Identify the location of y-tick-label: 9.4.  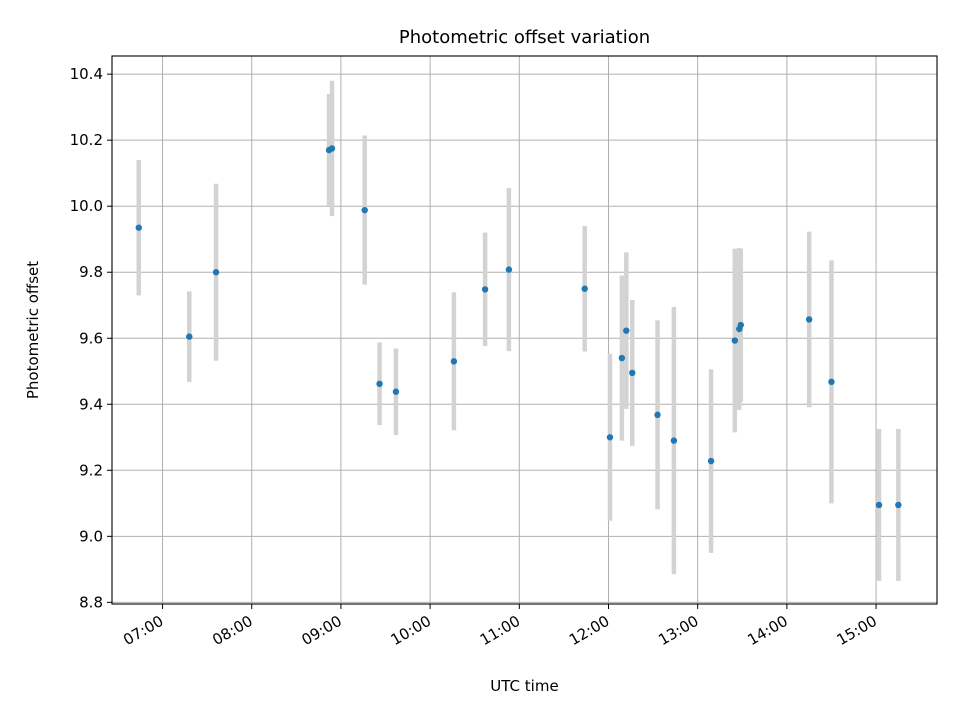
(91, 404).